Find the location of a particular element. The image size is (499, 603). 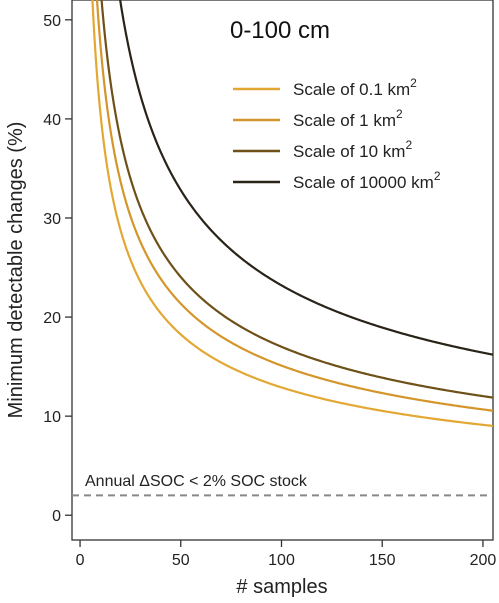

x-tick-label: 50 is located at coordinates (181, 560).